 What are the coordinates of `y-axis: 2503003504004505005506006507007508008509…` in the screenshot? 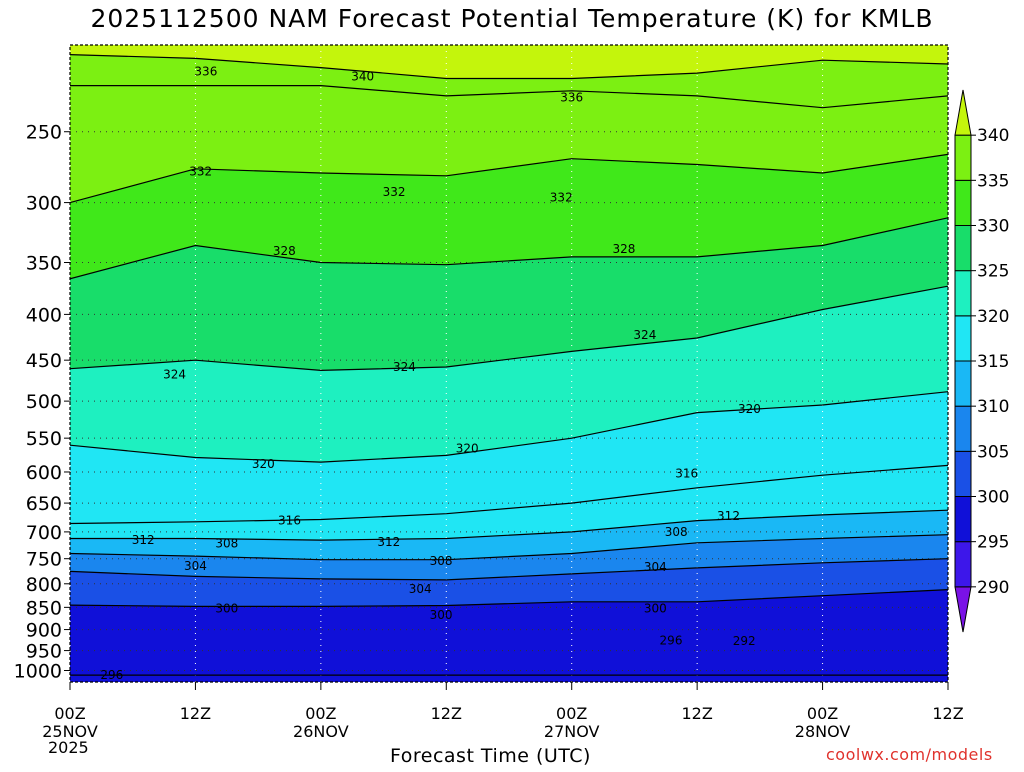 It's located at (42, 402).